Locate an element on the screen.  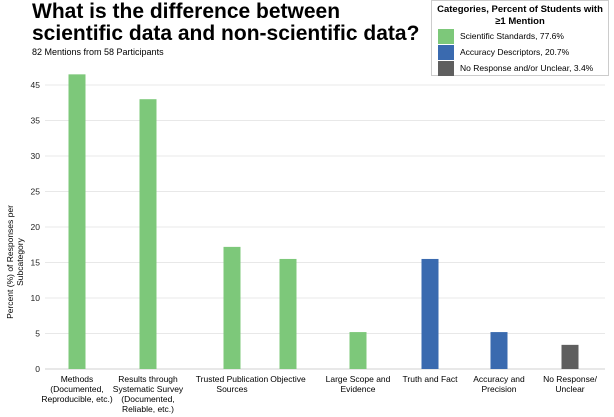
x-tick-label: No Response/Unclear is located at coordinates (570, 384).